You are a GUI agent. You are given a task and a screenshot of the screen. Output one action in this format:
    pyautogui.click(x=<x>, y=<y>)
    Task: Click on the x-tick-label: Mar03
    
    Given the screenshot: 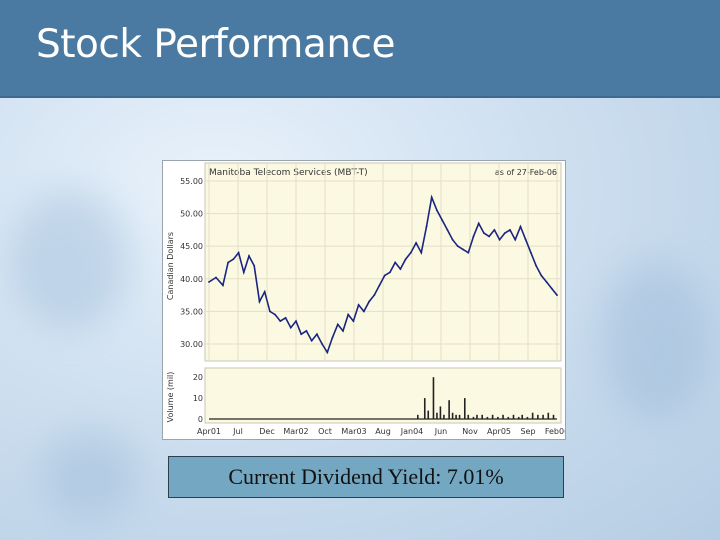 What is the action you would take?
    pyautogui.click(x=353, y=431)
    